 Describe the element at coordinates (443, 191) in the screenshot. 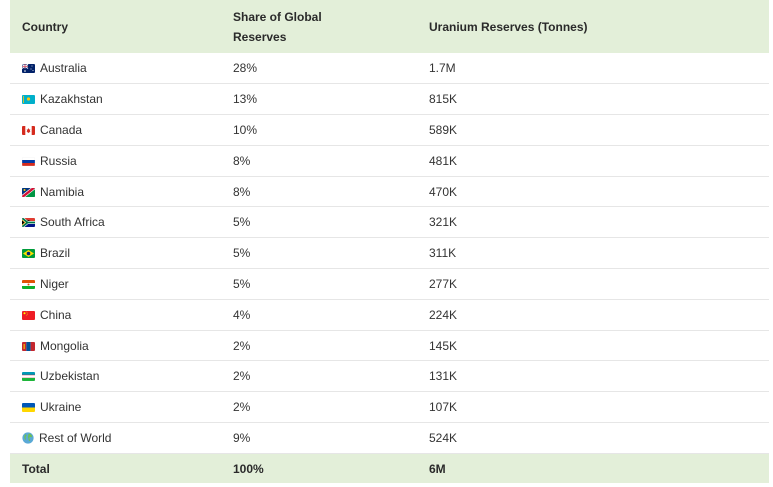

I see `reserves-cell: 470K` at that location.